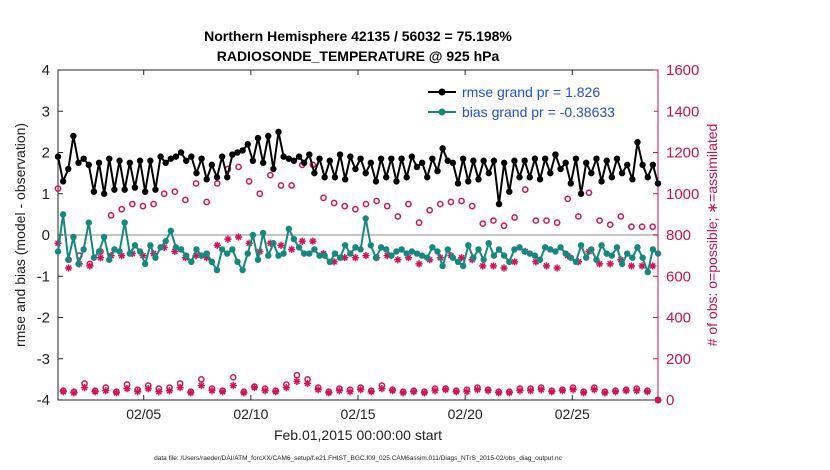 The width and height of the screenshot is (830, 470). Describe the element at coordinates (682, 111) in the screenshot. I see `y-right-tick-label: 1400` at that location.